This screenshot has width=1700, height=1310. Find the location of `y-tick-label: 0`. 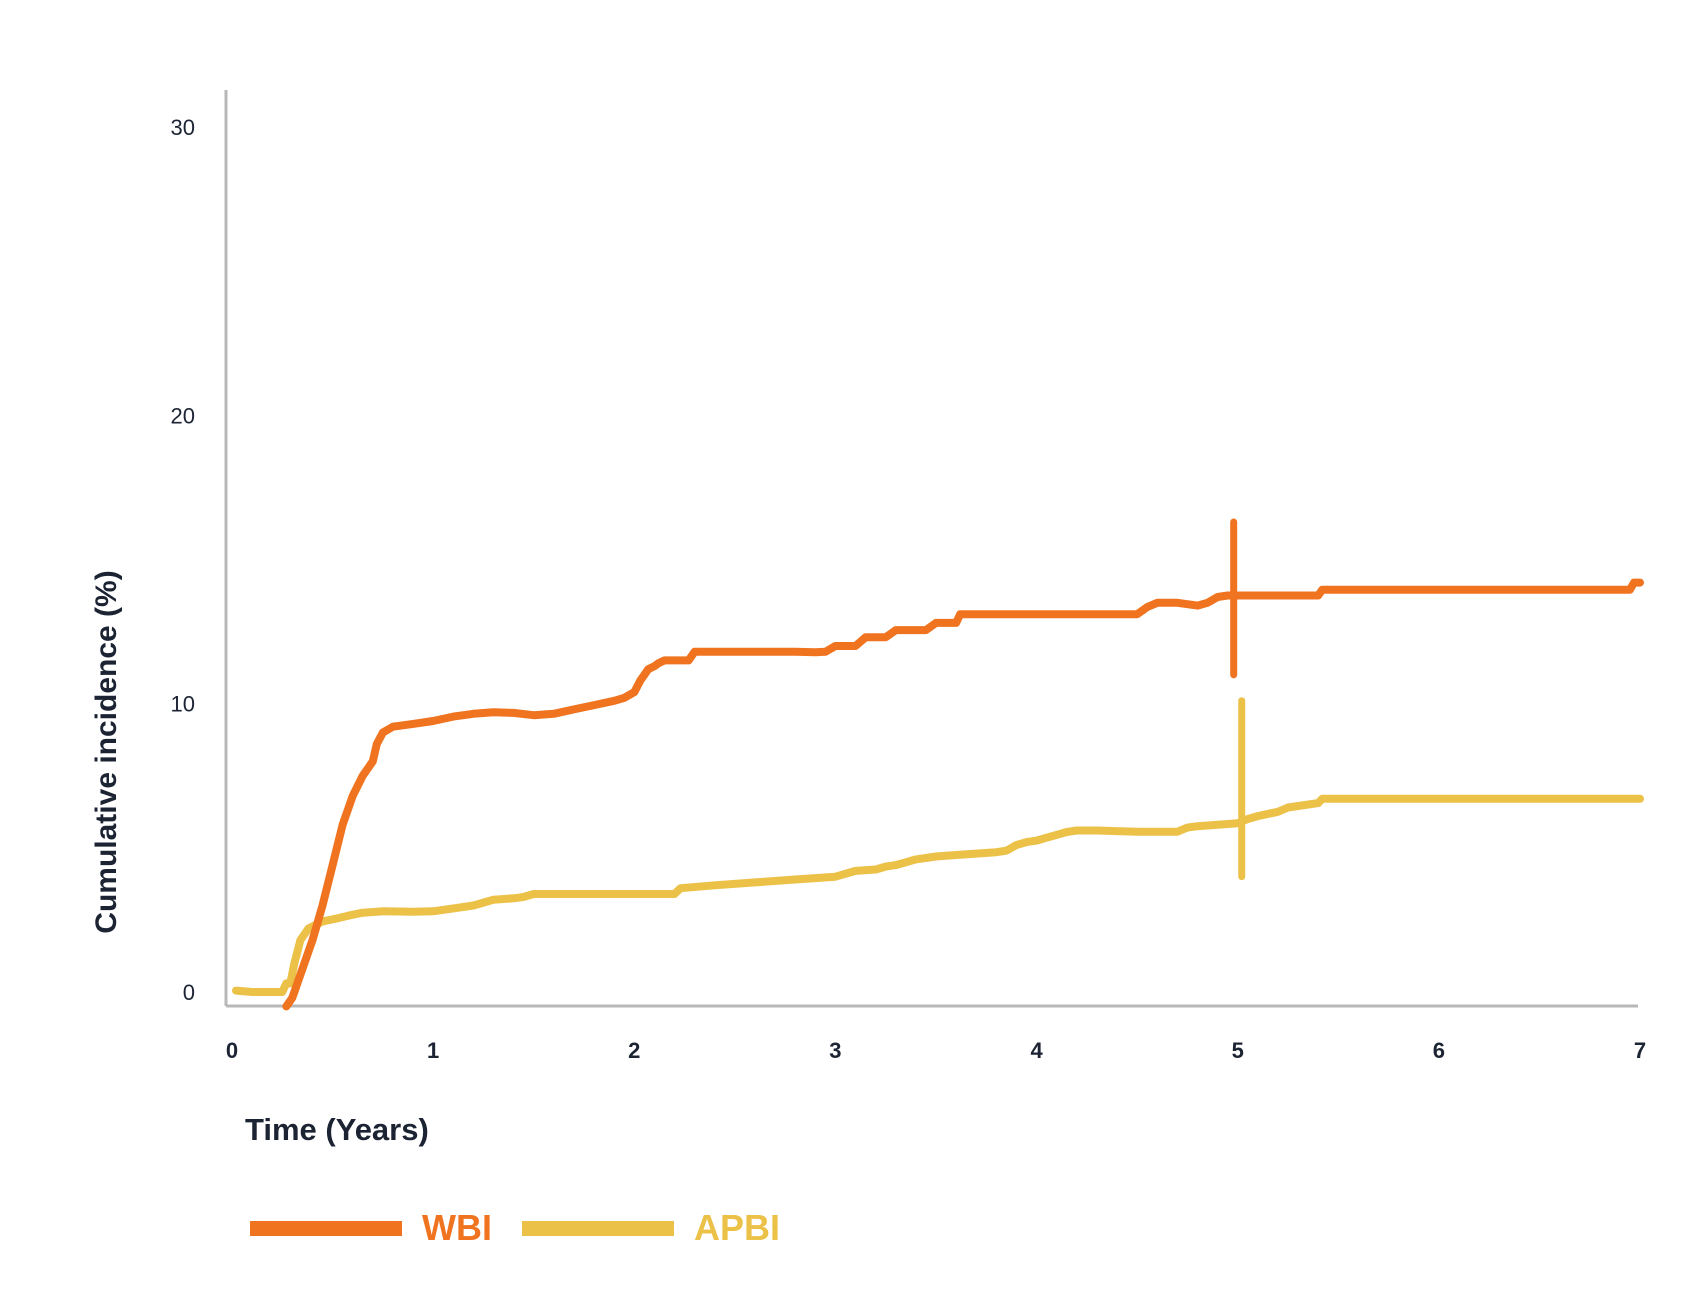

y-tick-label: 0 is located at coordinates (189, 992).